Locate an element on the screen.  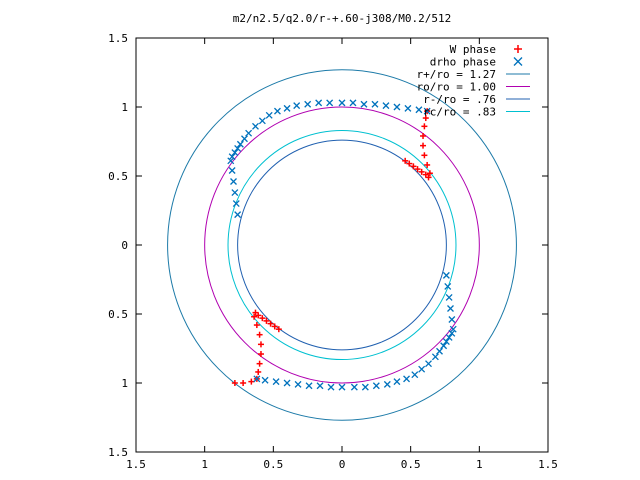
y-tick-label: 0 is located at coordinates (124, 245).